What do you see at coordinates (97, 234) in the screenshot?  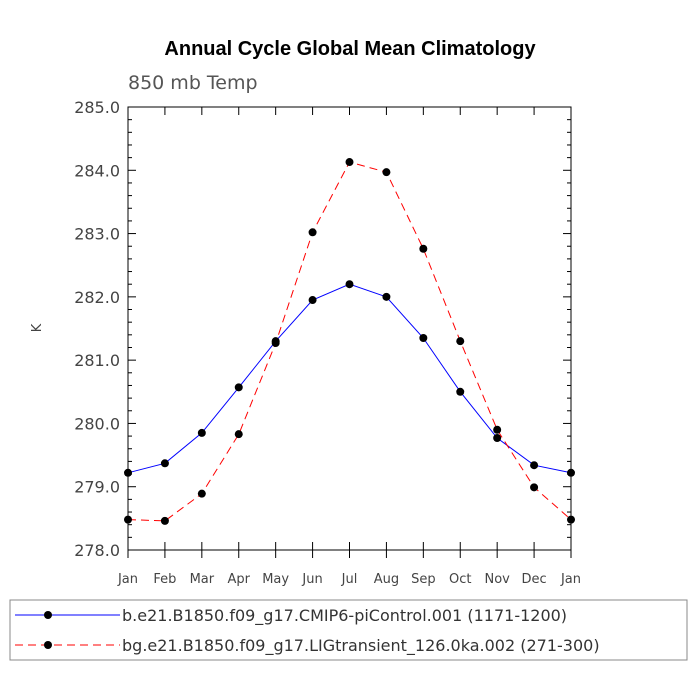 I see `y-tick-label: 283.0` at bounding box center [97, 234].